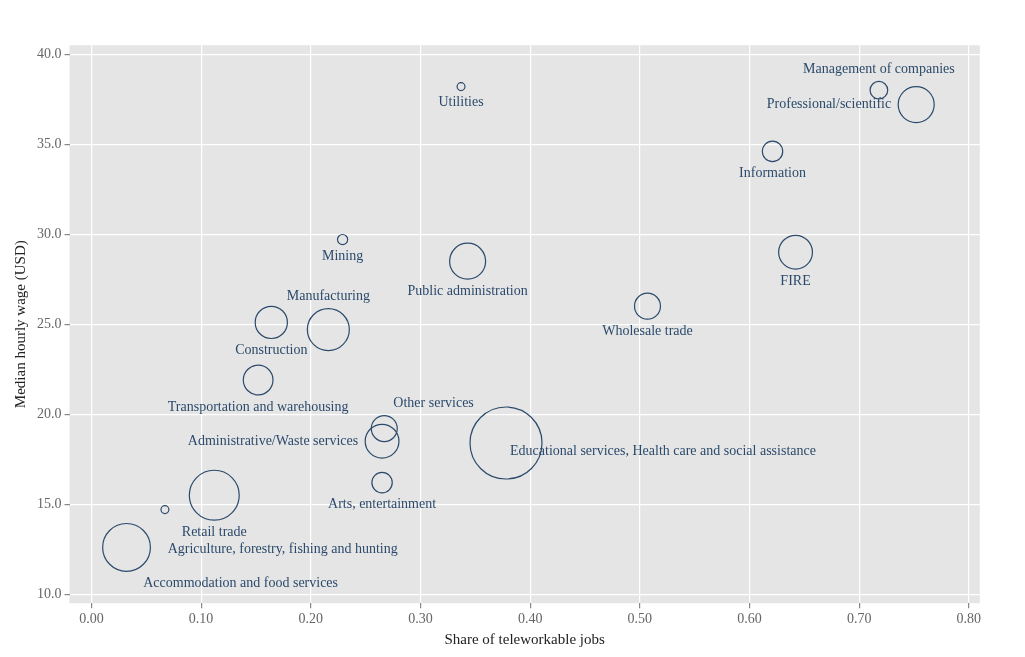 The height and width of the screenshot is (657, 1025). Describe the element at coordinates (258, 406) in the screenshot. I see `annotation: Transportation and warehousing` at that location.